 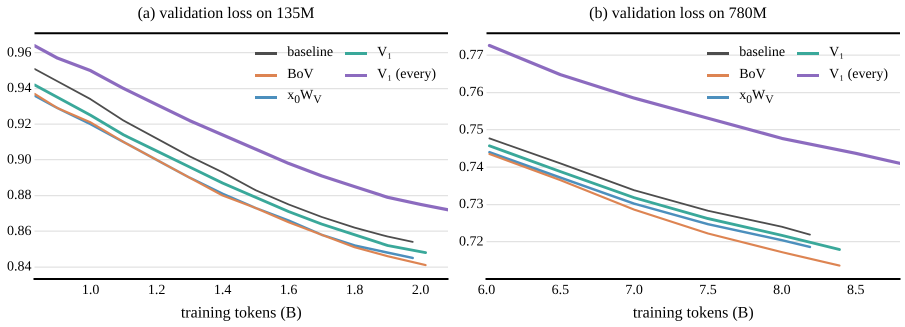 I want to click on x-tick-label: 6.5, so click(x=561, y=290).